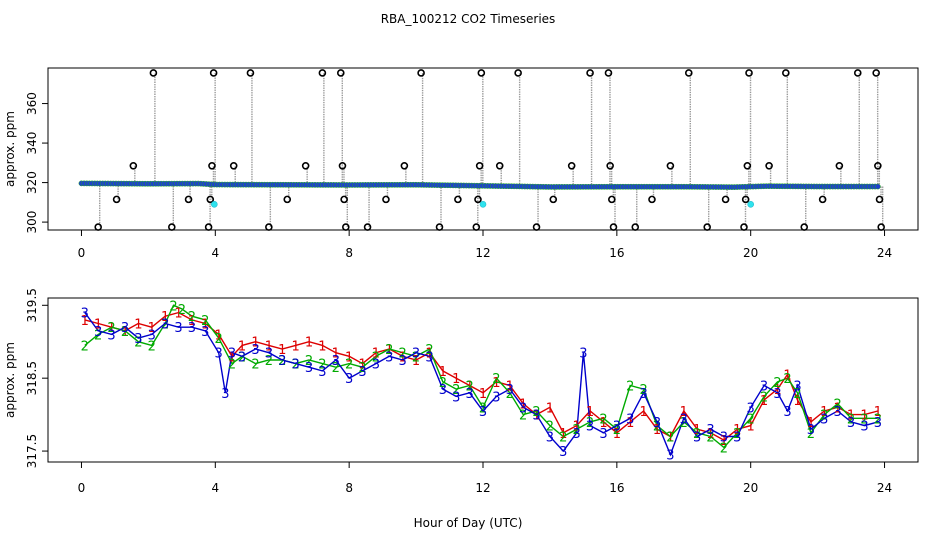 This screenshot has height=540, width=936. What do you see at coordinates (479, 185) in the screenshot?
I see `top-baseline-points` at bounding box center [479, 185].